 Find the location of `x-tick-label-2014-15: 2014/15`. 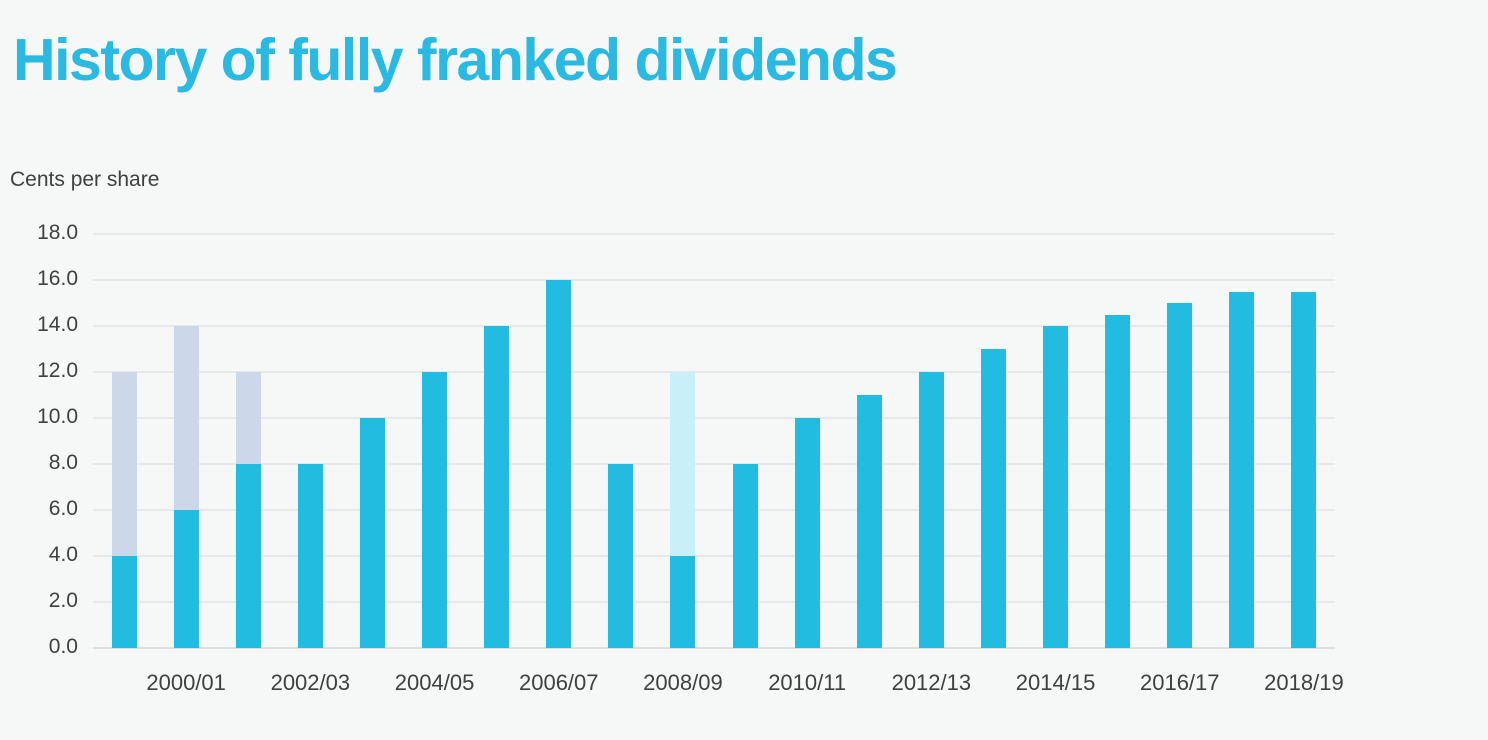

x-tick-label-2014-15: 2014/15 is located at coordinates (1055, 682).